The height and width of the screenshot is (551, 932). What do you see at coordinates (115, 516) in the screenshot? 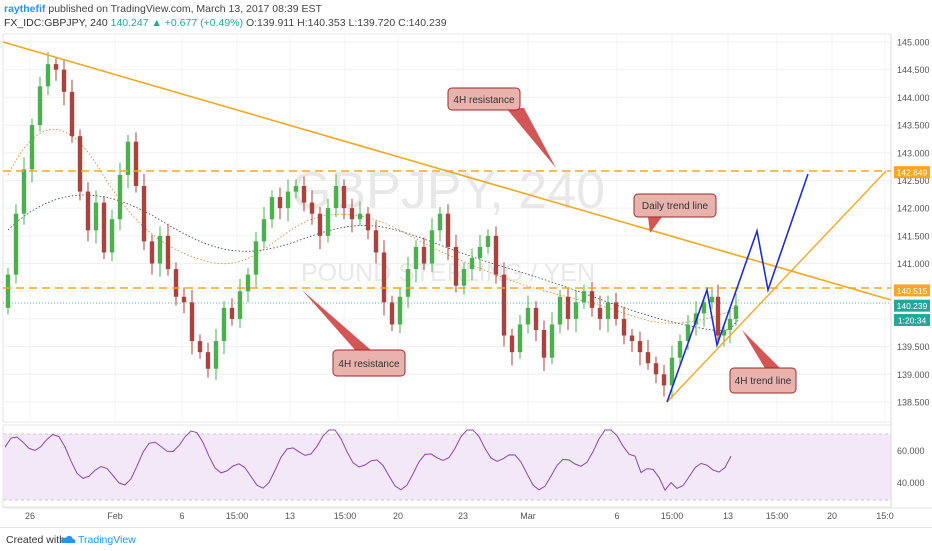
I see `time-tick-1: Feb` at bounding box center [115, 516].